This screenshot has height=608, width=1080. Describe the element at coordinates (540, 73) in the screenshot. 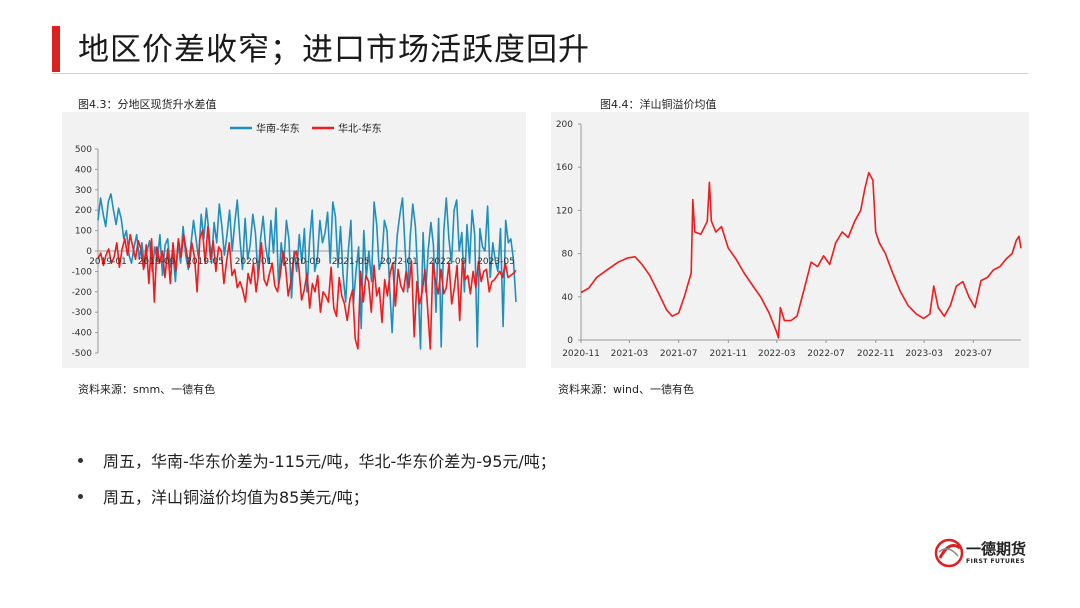

I see `title-divider` at that location.